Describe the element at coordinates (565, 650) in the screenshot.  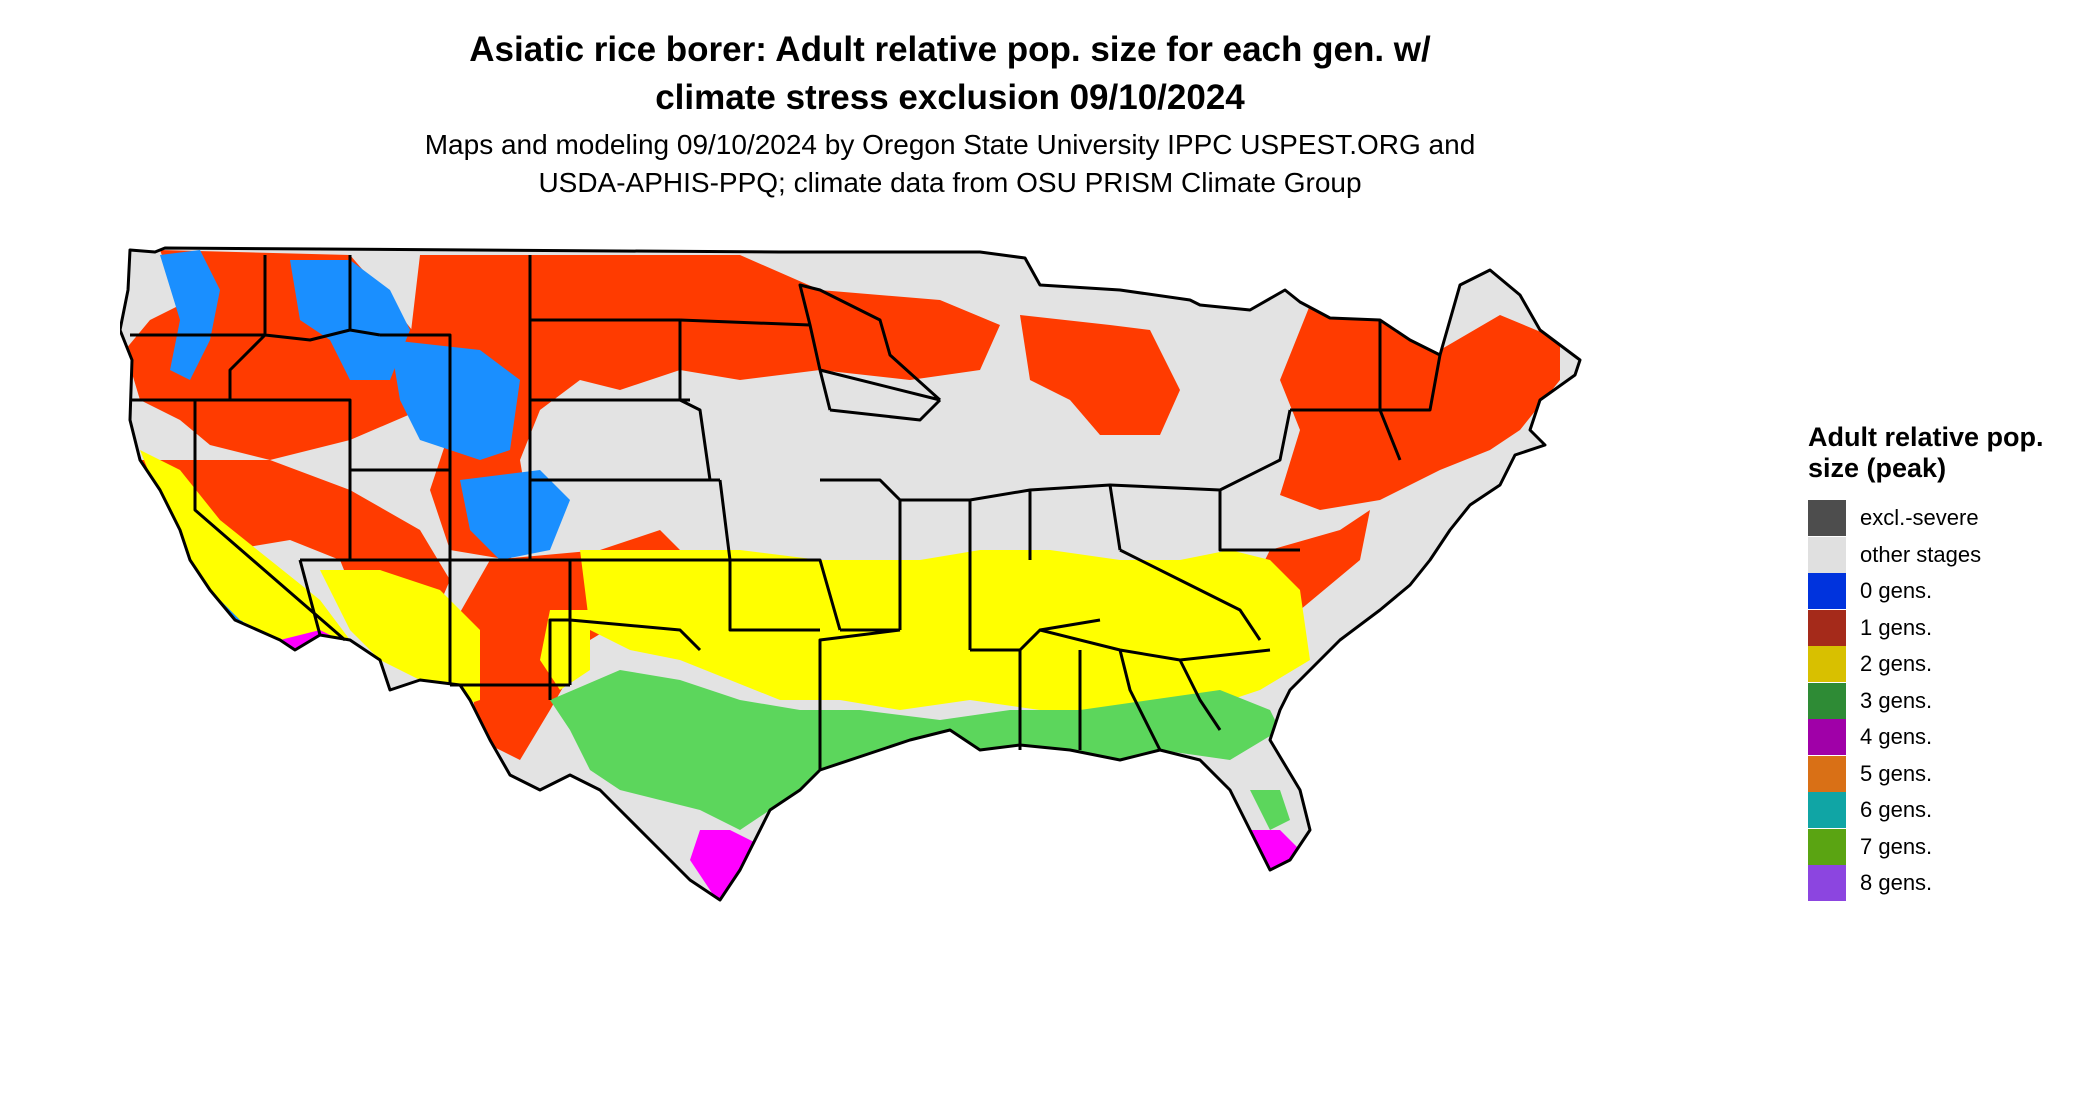
I see `zone-2-gen-texas-edge` at that location.